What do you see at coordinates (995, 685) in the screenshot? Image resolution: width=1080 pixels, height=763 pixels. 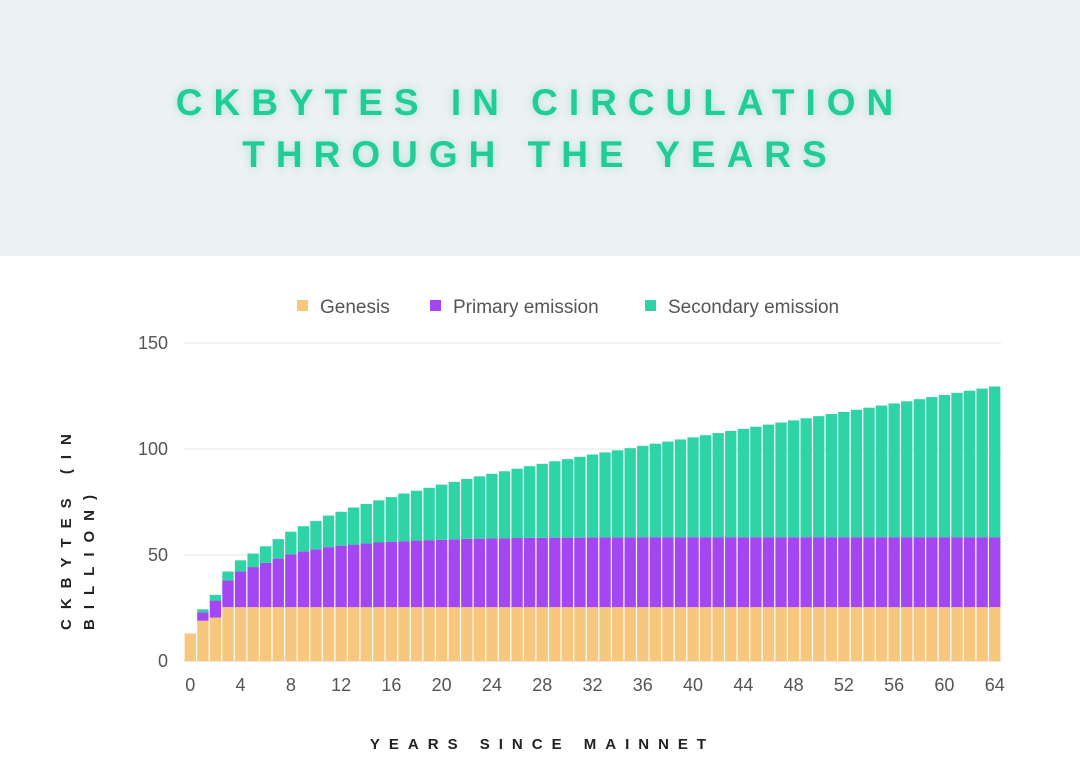 I see `x-tick-label: 64` at bounding box center [995, 685].